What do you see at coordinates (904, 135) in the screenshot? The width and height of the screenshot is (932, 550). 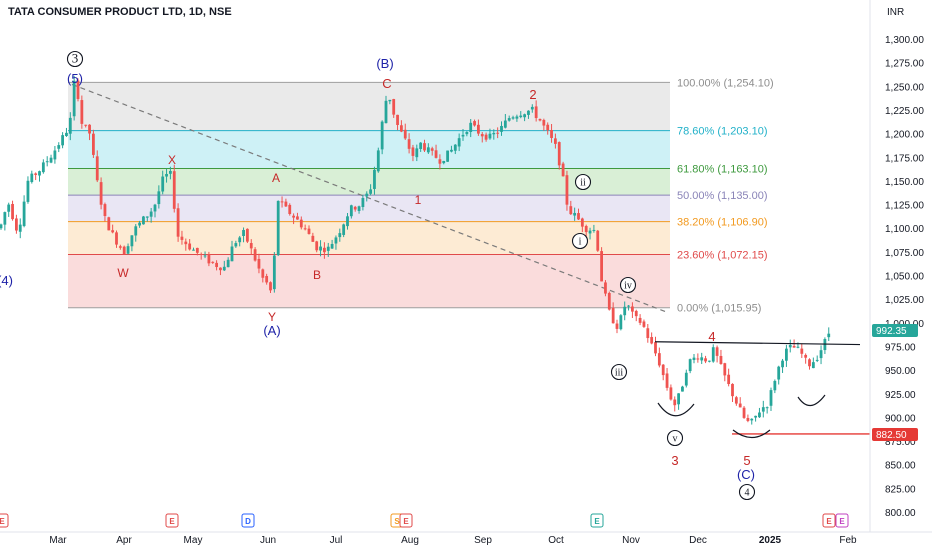 I see `price-tick-label: 1,200.00` at bounding box center [904, 135].